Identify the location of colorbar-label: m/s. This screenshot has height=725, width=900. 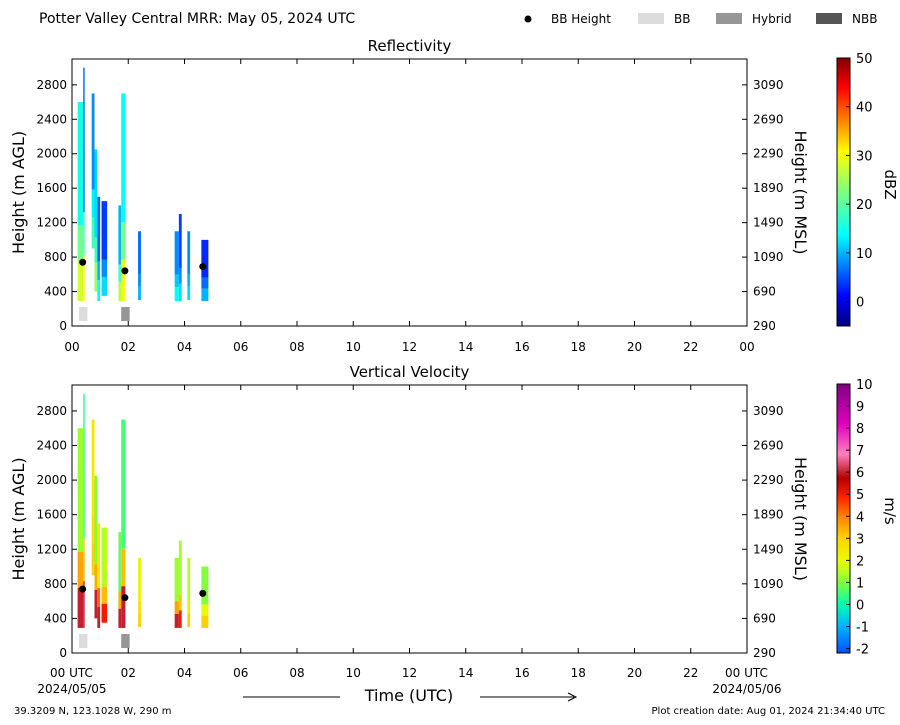
(890, 511).